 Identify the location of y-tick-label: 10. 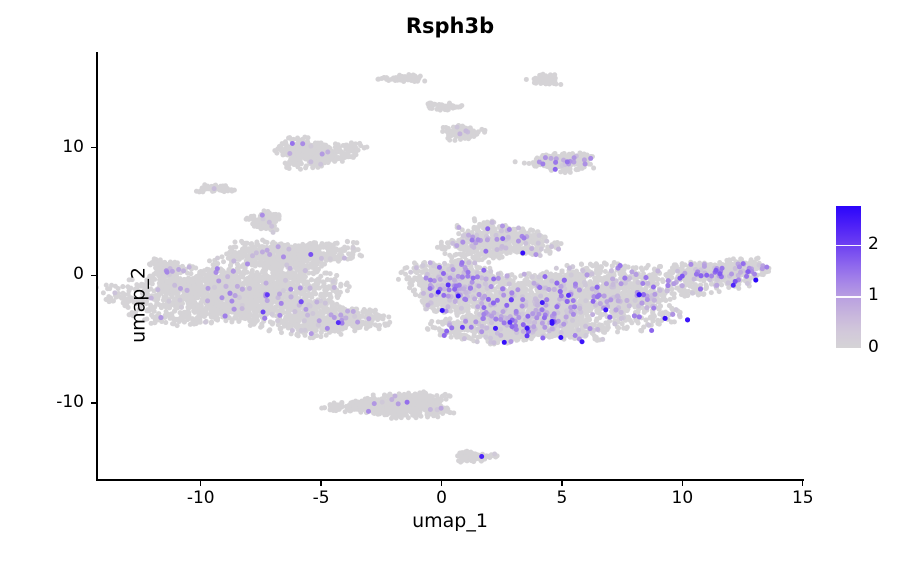
(73, 146).